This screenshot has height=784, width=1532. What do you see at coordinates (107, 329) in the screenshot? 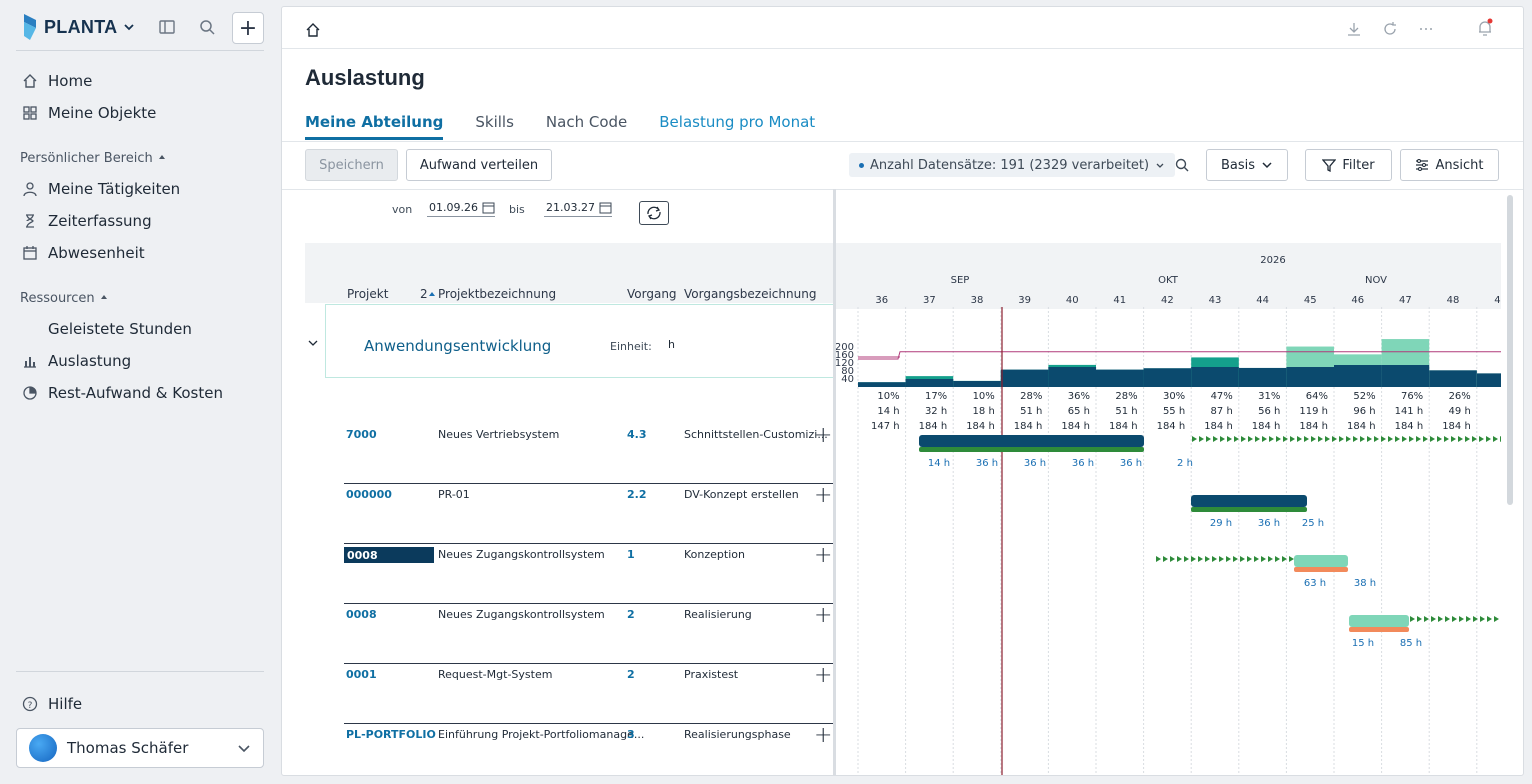
I see `nav-geleistete-stunden: Geleistete Stunden` at bounding box center [107, 329].